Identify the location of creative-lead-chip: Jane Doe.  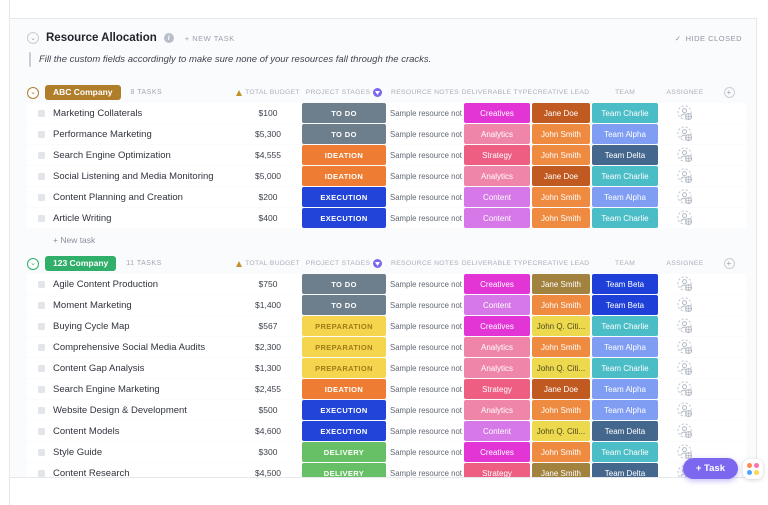
(561, 113).